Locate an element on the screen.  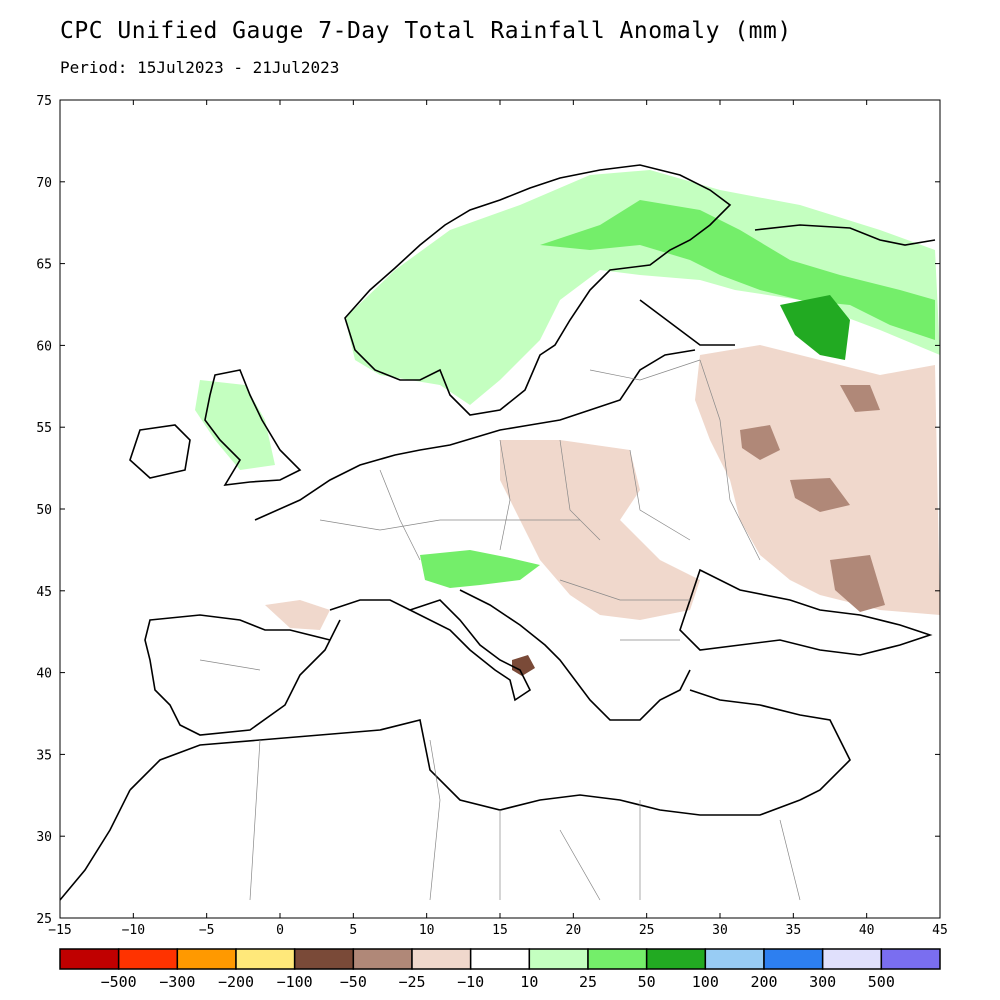
lon-tick-label: 40 is located at coordinates (867, 930).